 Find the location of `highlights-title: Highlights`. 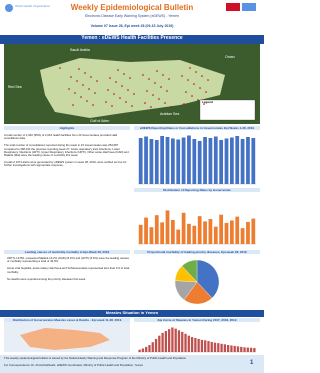

highlights-title: Highlights is located at coordinates (67, 128).